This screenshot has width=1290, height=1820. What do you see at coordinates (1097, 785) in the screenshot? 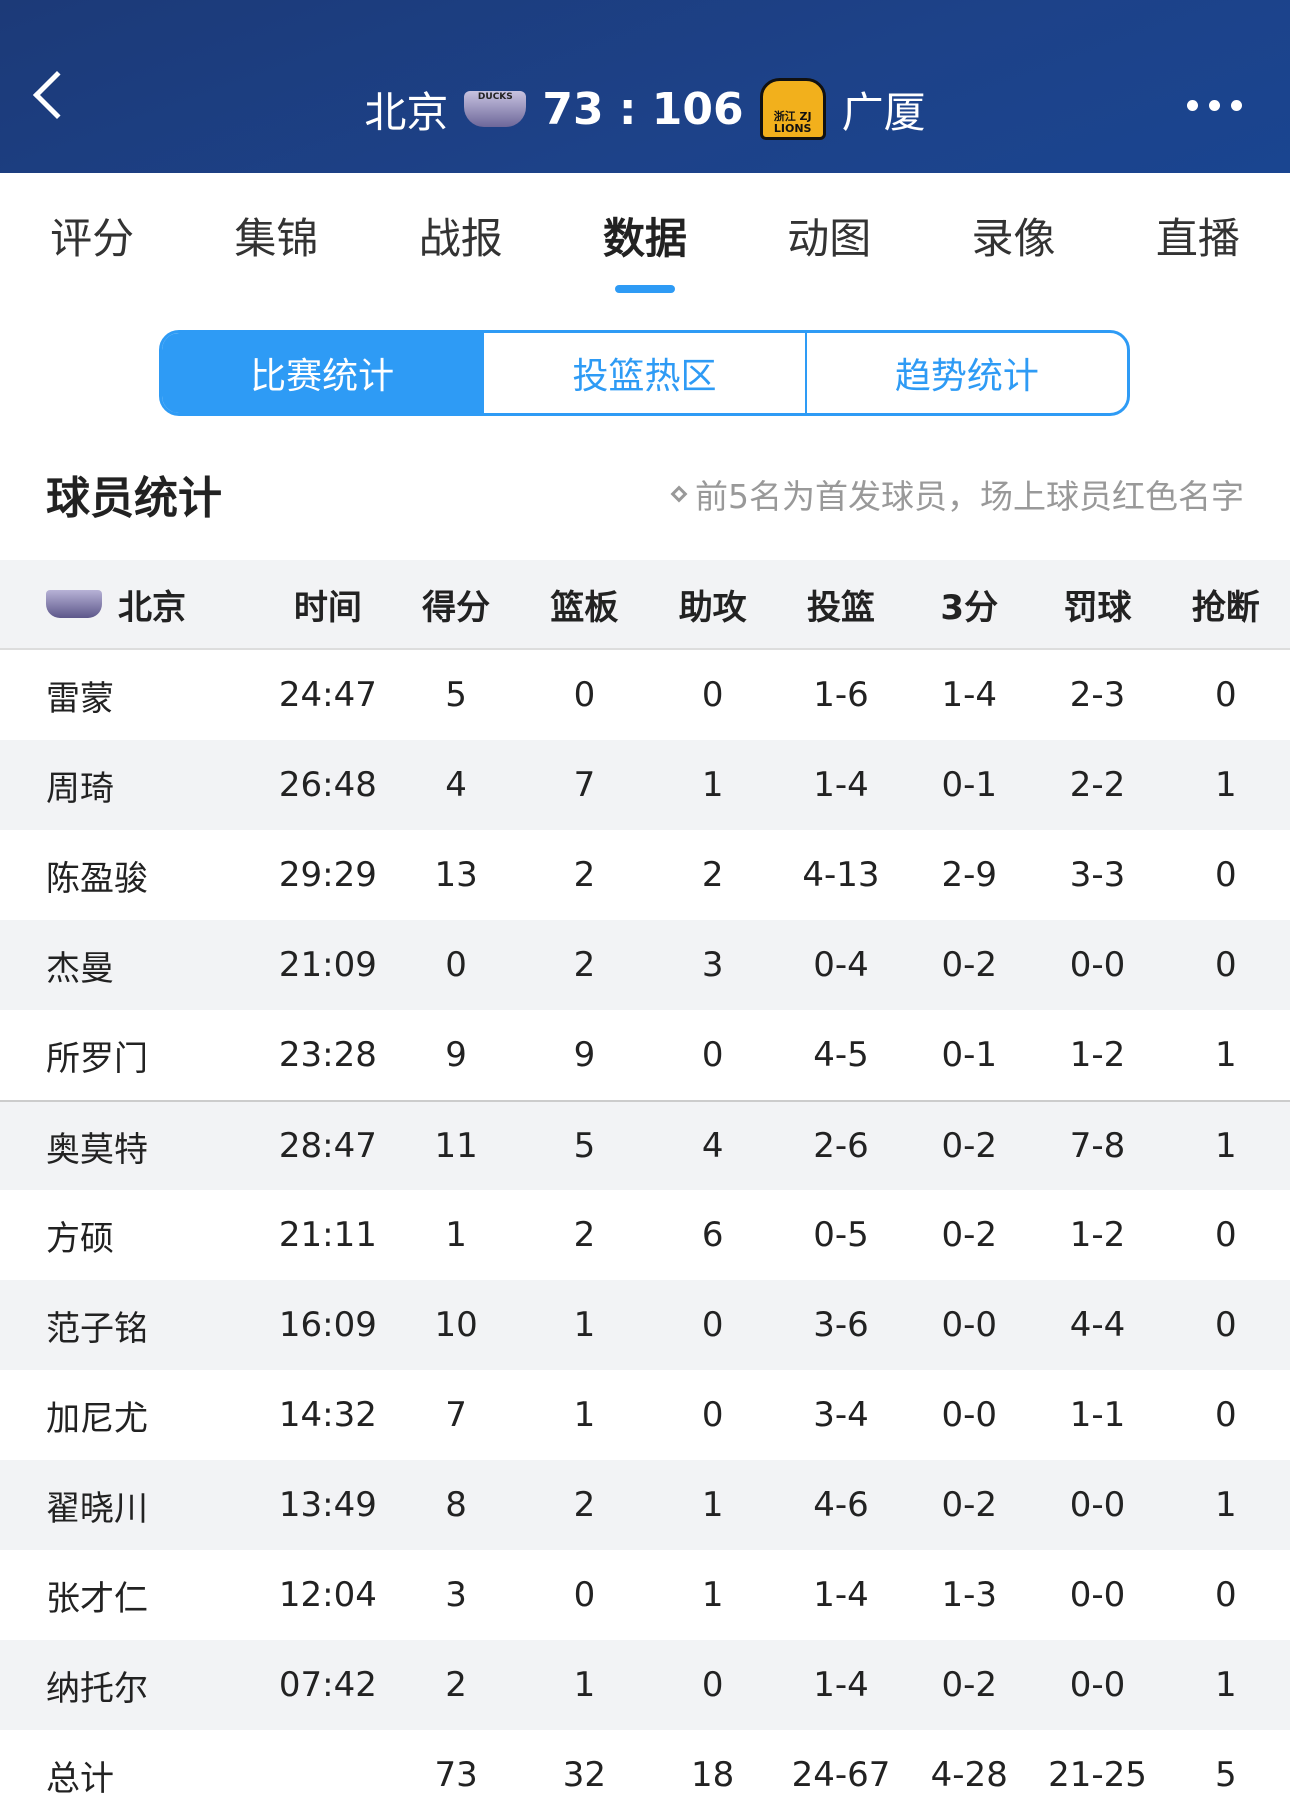
I see `stat-cell: 2-2` at bounding box center [1097, 785].